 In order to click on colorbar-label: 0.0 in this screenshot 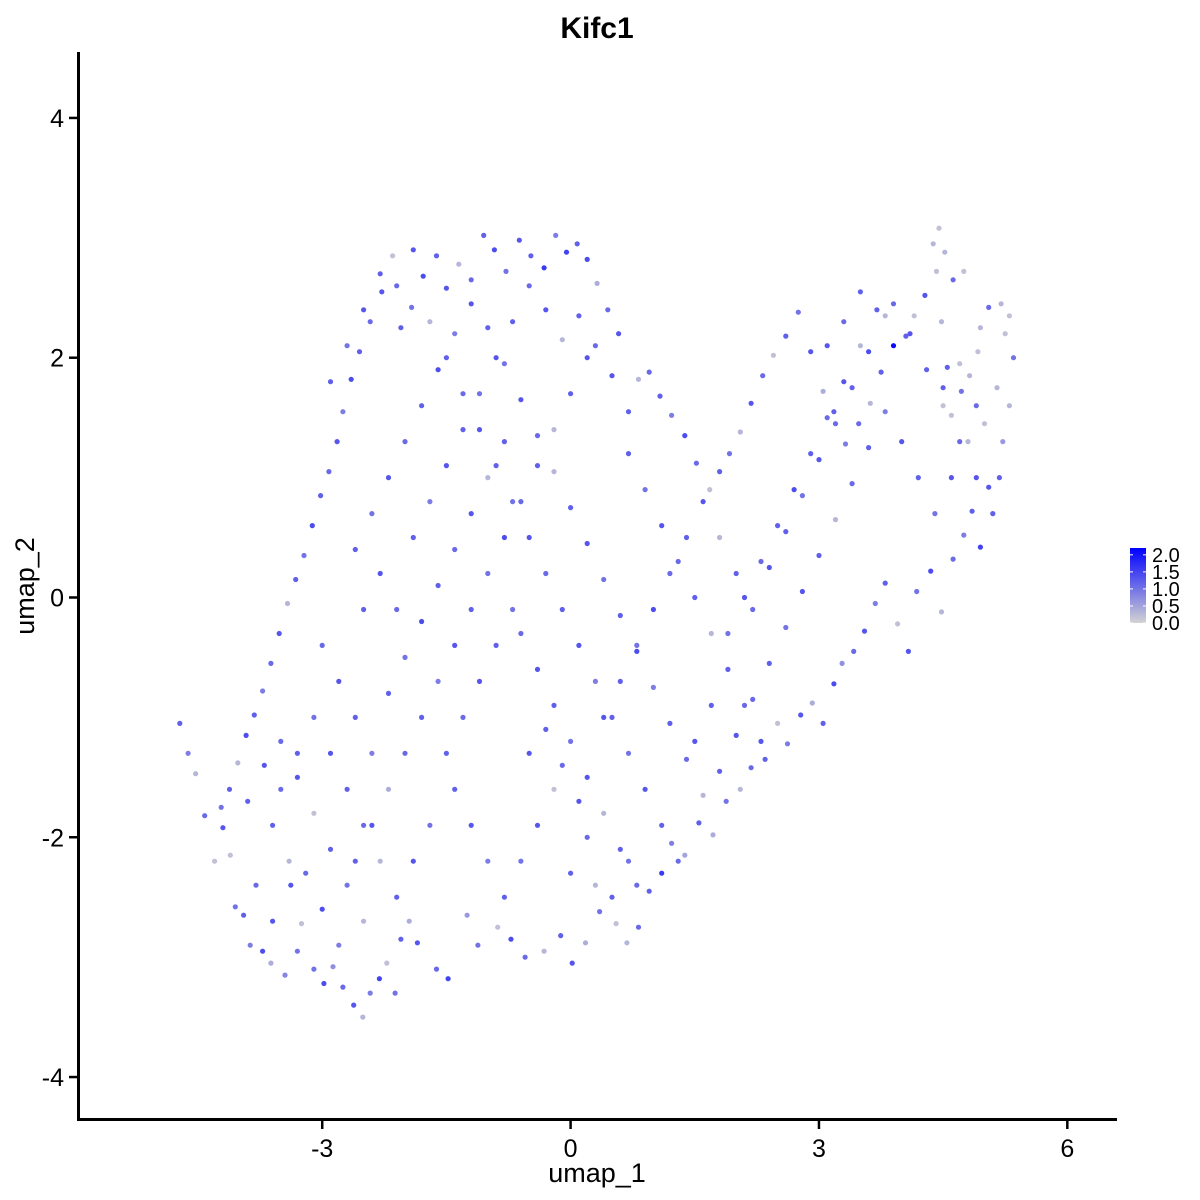, I will do `click(1166, 624)`.